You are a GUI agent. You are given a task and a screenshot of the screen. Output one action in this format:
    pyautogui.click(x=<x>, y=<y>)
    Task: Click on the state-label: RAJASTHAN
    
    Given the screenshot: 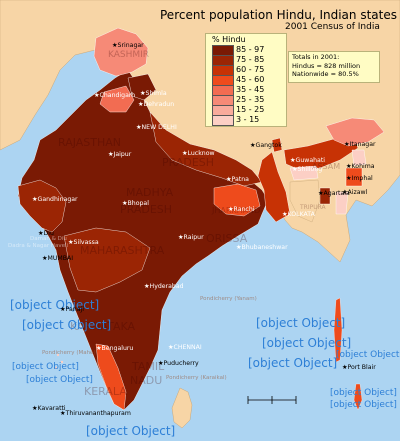 What is the action you would take?
    pyautogui.click(x=90, y=142)
    